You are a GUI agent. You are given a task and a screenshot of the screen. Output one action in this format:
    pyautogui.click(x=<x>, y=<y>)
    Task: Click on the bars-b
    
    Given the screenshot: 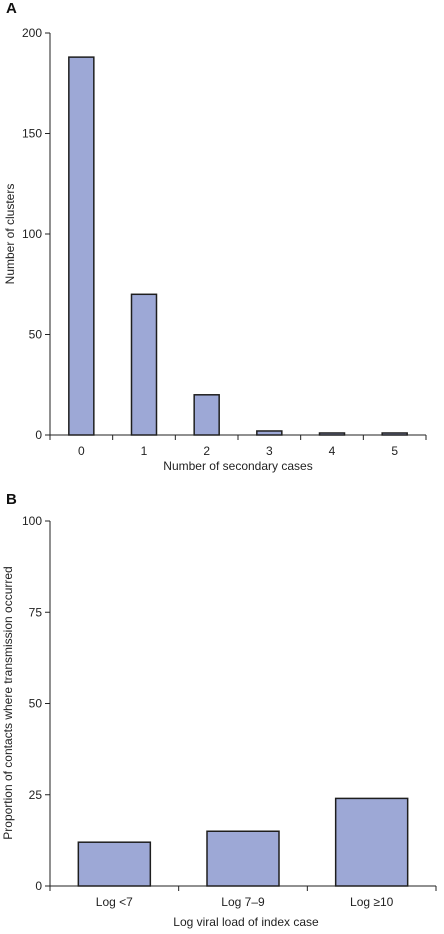 What is the action you would take?
    pyautogui.click(x=243, y=842)
    